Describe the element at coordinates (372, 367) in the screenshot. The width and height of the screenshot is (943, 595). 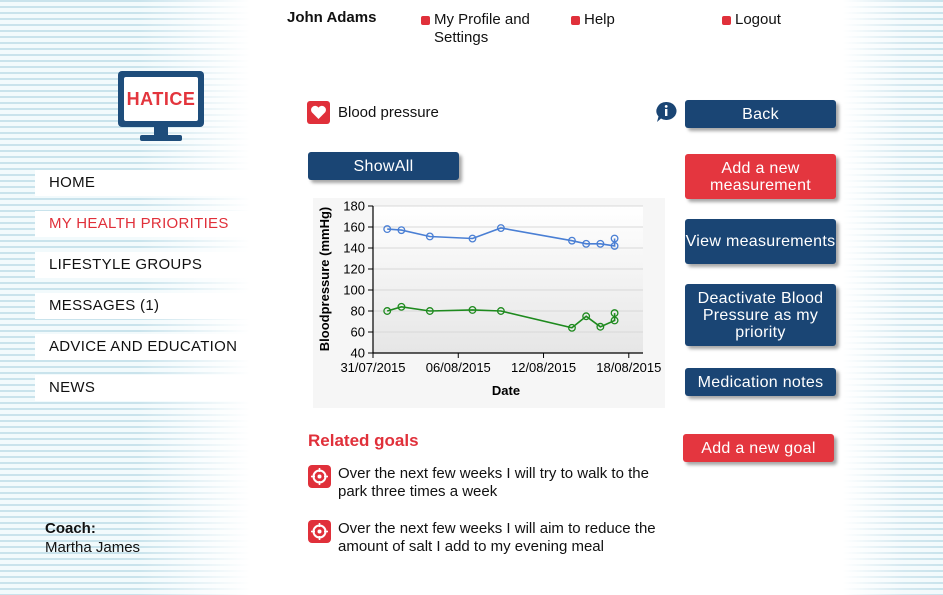
I see `x-tick-label: 31/07/2015` at that location.